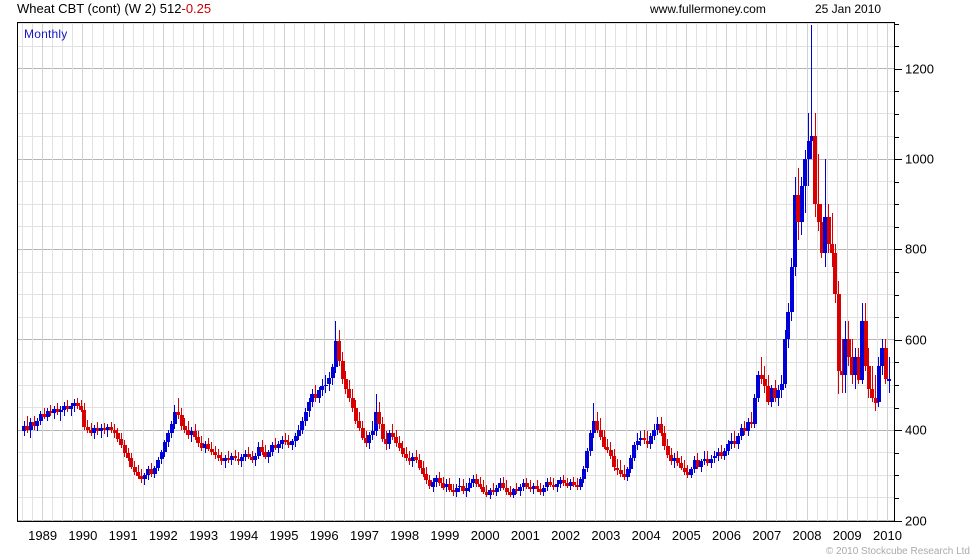 Image resolution: width=980 pixels, height=560 pixels. Describe the element at coordinates (525, 535) in the screenshot. I see `x-axis-label: 2001` at that location.